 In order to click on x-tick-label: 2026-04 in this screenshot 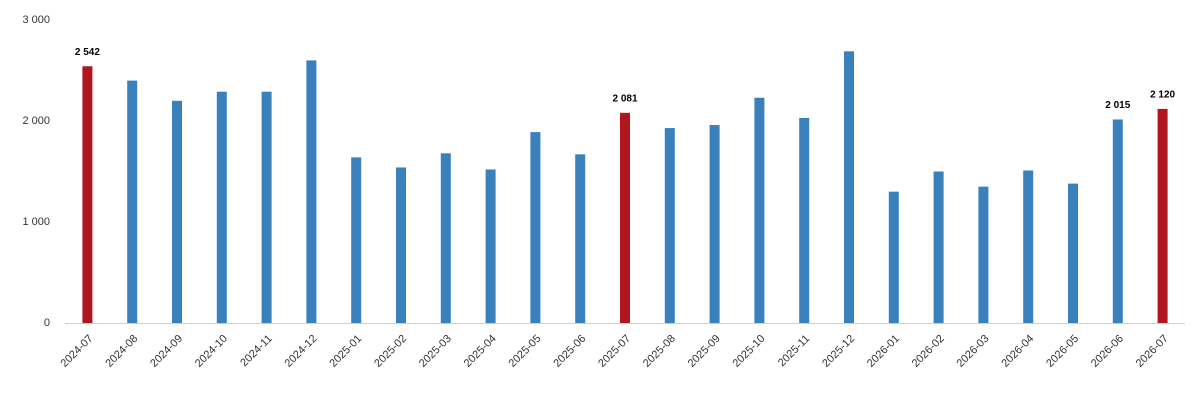, I will do `click(1017, 351)`.